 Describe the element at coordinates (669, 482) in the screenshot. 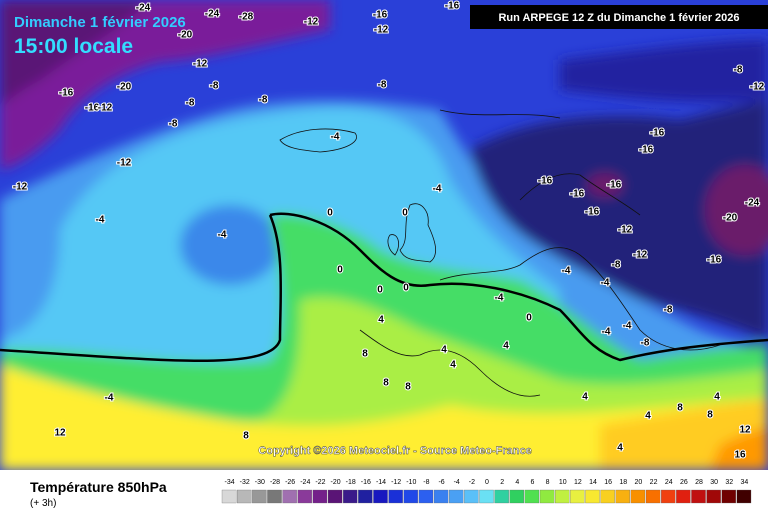

I see `scale-label: 24` at that location.